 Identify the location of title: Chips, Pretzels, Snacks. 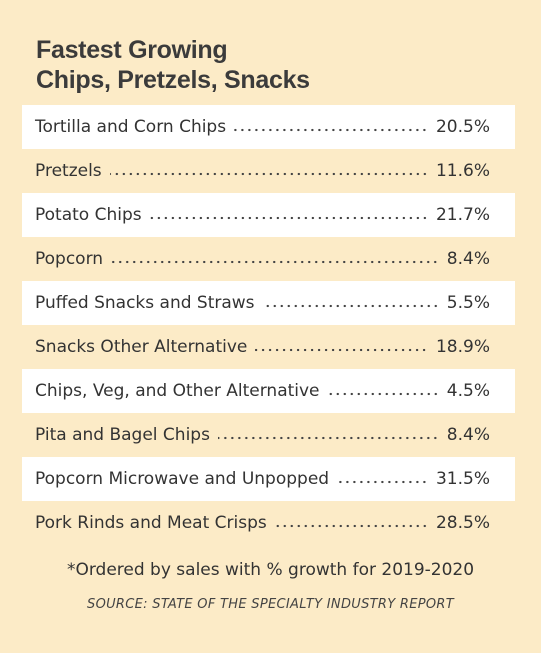
(173, 80).